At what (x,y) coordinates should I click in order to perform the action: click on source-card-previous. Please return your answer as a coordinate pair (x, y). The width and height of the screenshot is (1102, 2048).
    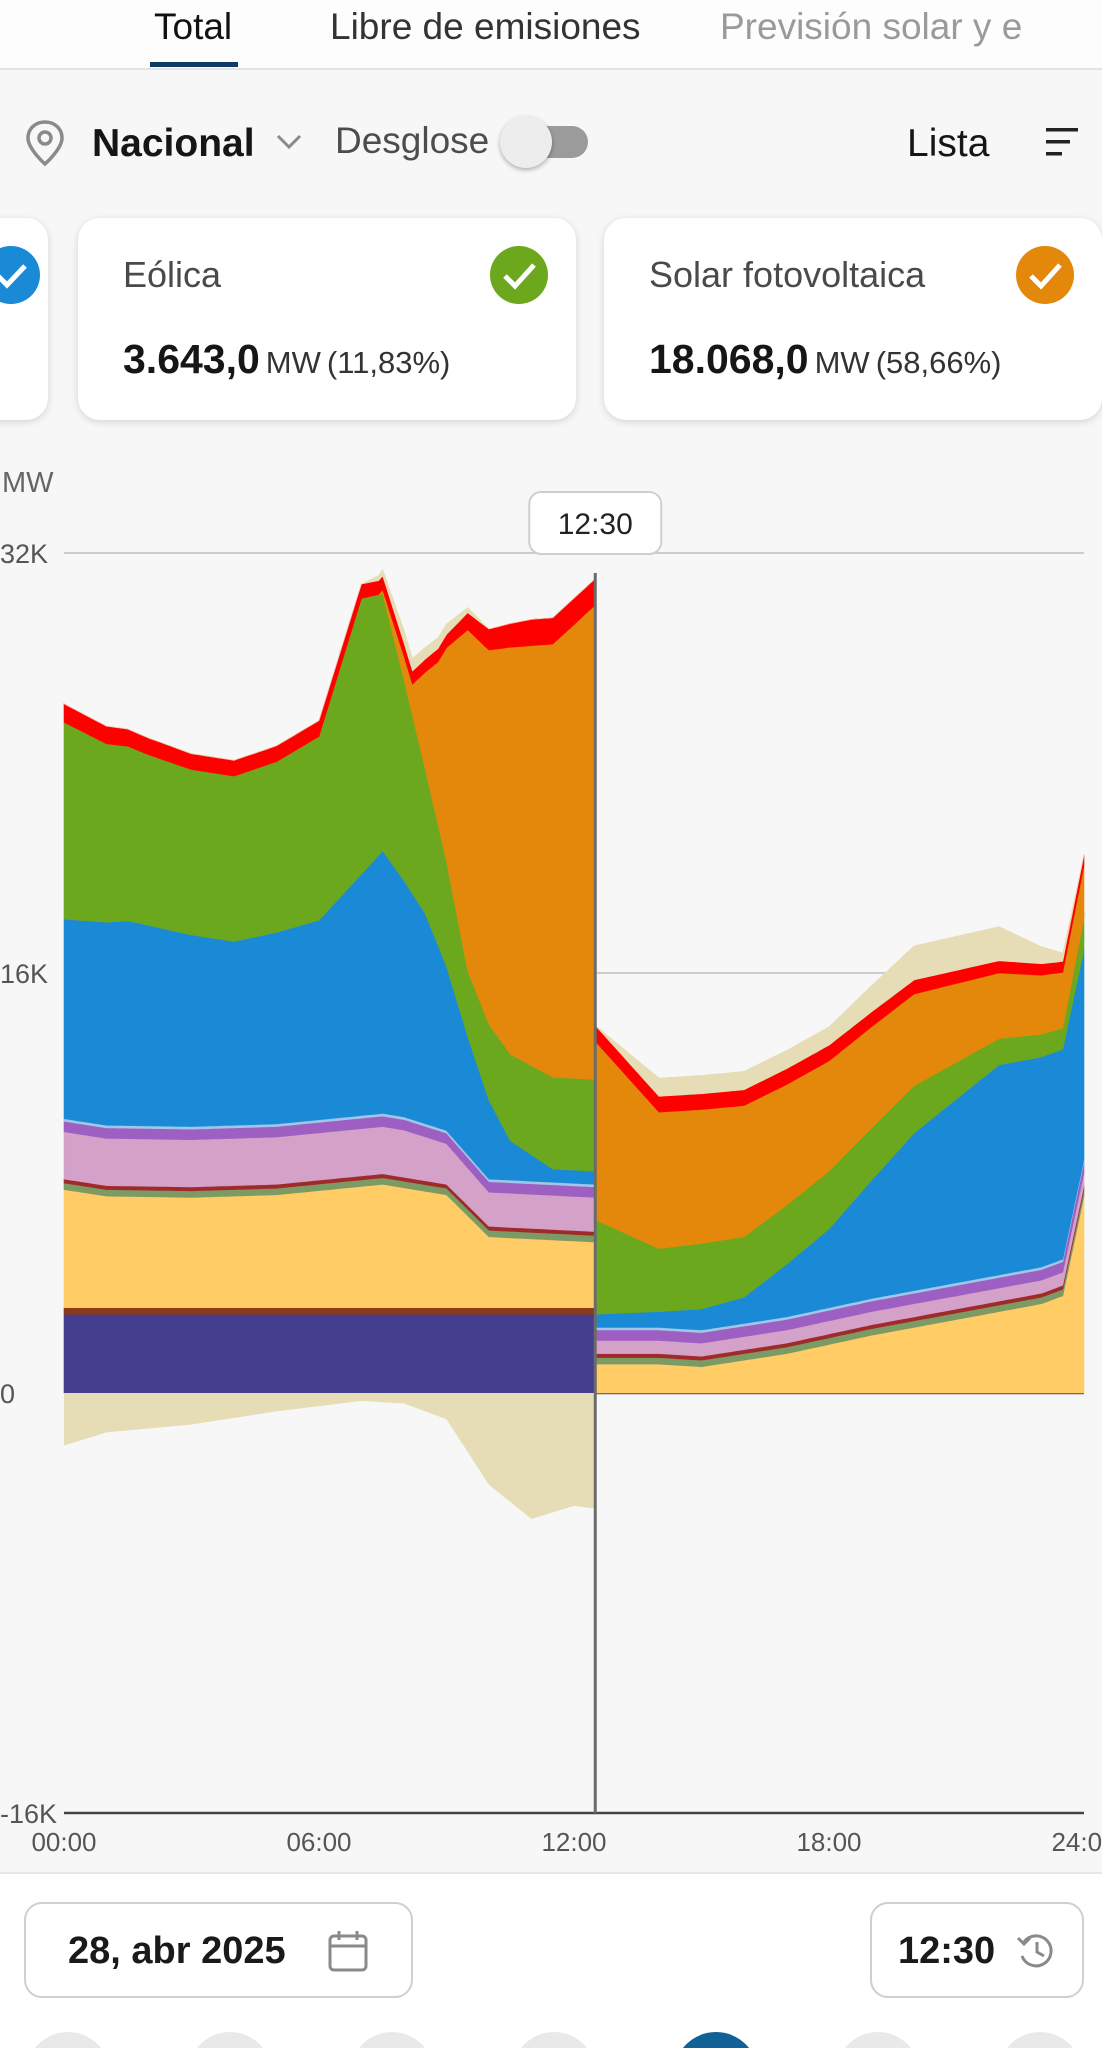
    Looking at the image, I should click on (24, 319).